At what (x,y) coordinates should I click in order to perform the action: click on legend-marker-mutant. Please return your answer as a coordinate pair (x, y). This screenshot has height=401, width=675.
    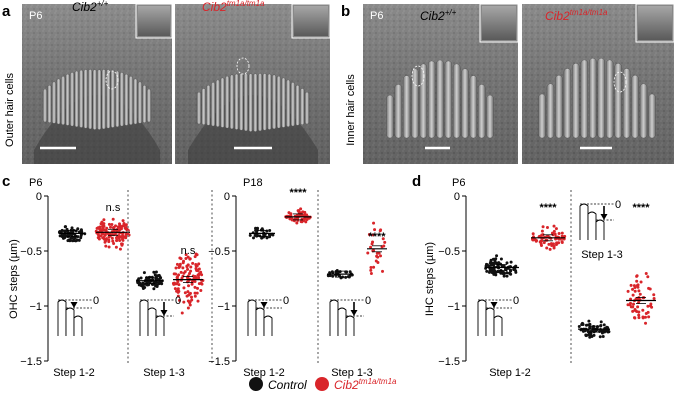
    Looking at the image, I should click on (322, 384).